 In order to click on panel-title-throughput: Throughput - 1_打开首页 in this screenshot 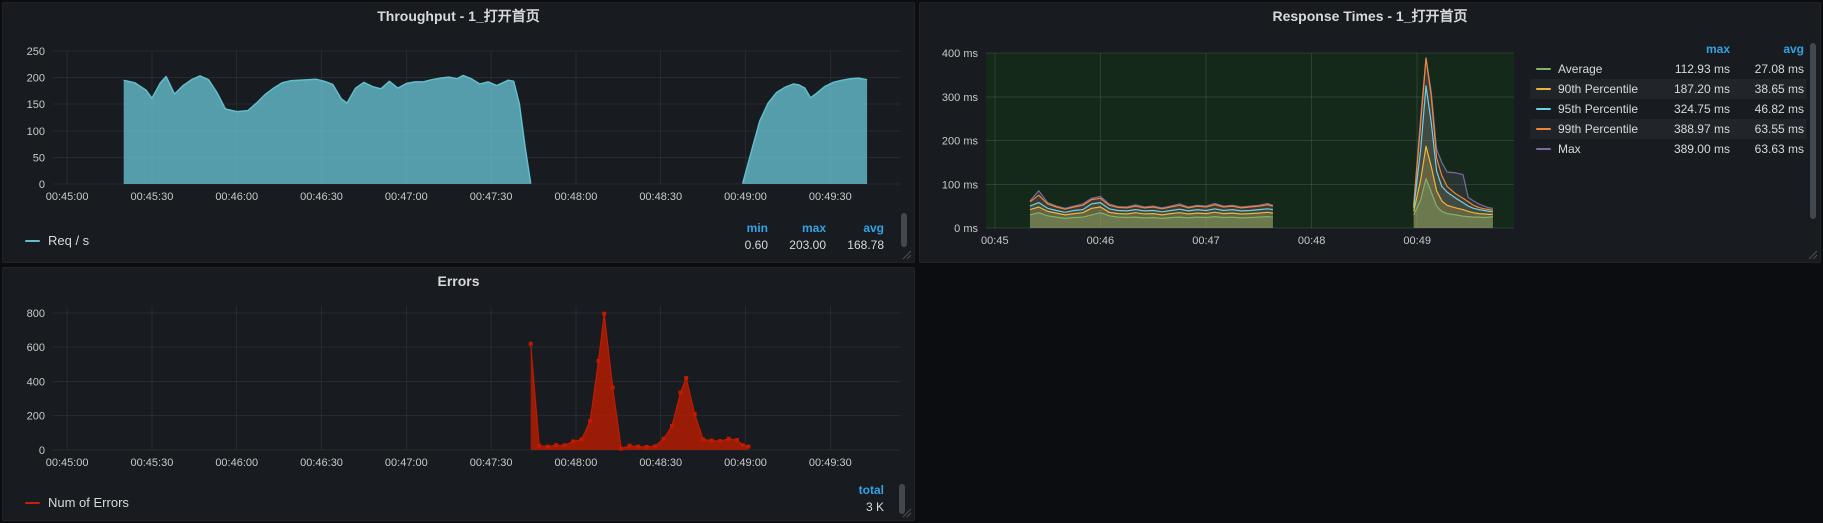, I will do `click(458, 16)`.